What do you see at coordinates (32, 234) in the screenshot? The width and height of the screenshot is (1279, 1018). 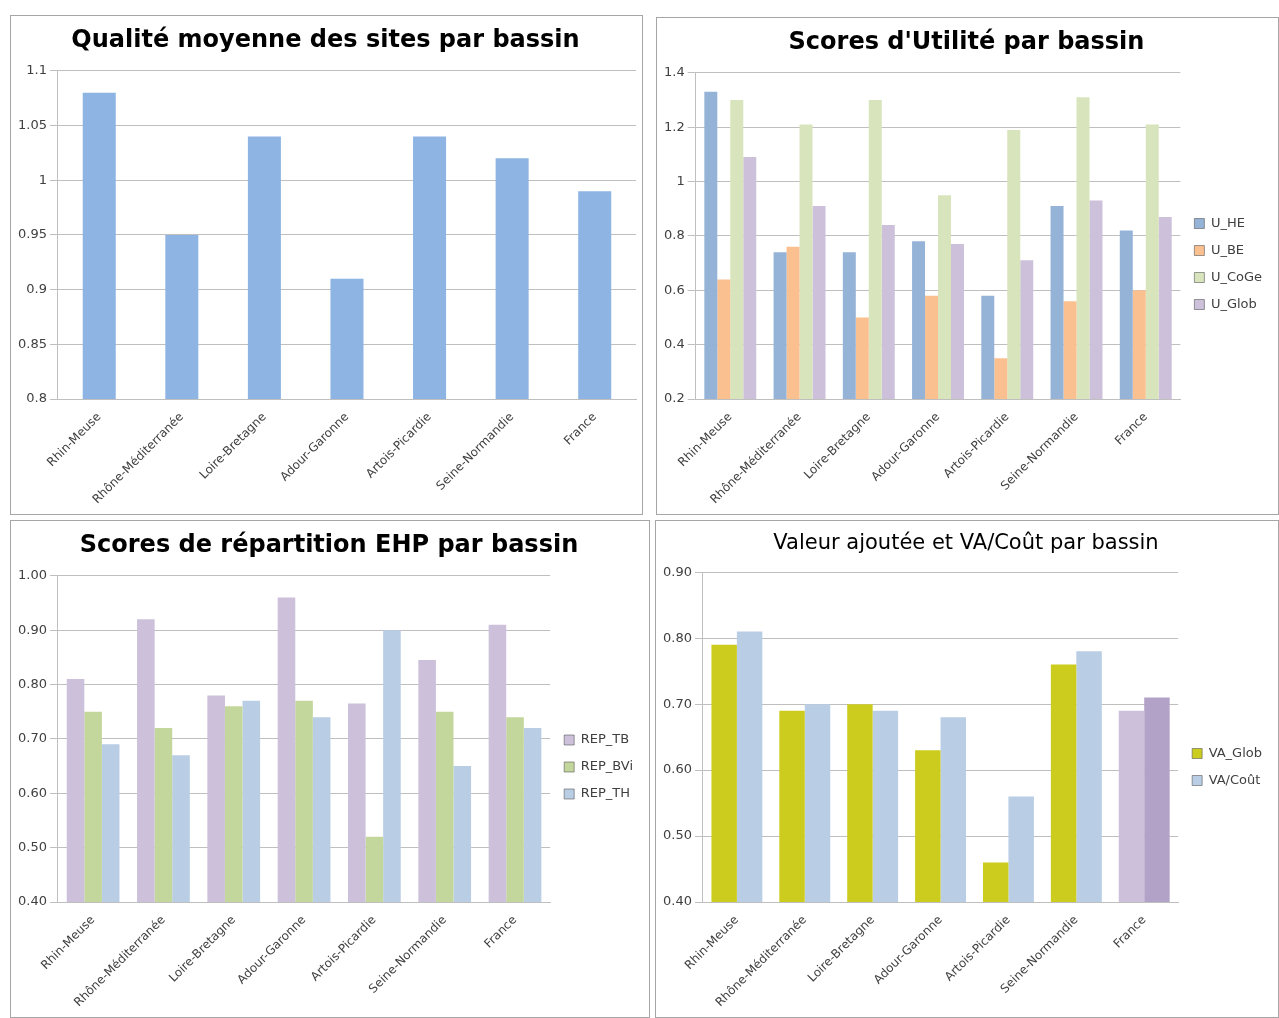 I see `y-tick-label: 0.95` at bounding box center [32, 234].